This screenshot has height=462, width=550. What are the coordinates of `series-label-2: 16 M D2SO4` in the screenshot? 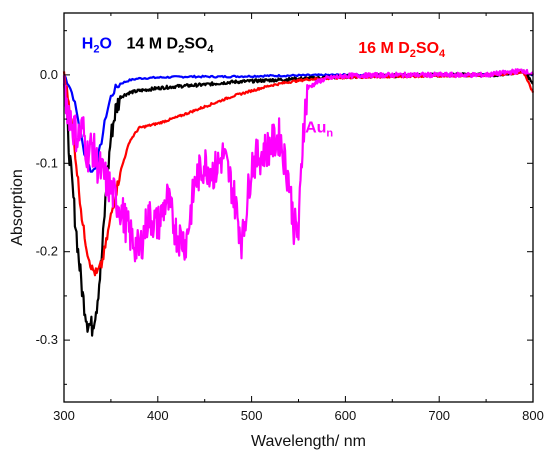 It's located at (402, 50).